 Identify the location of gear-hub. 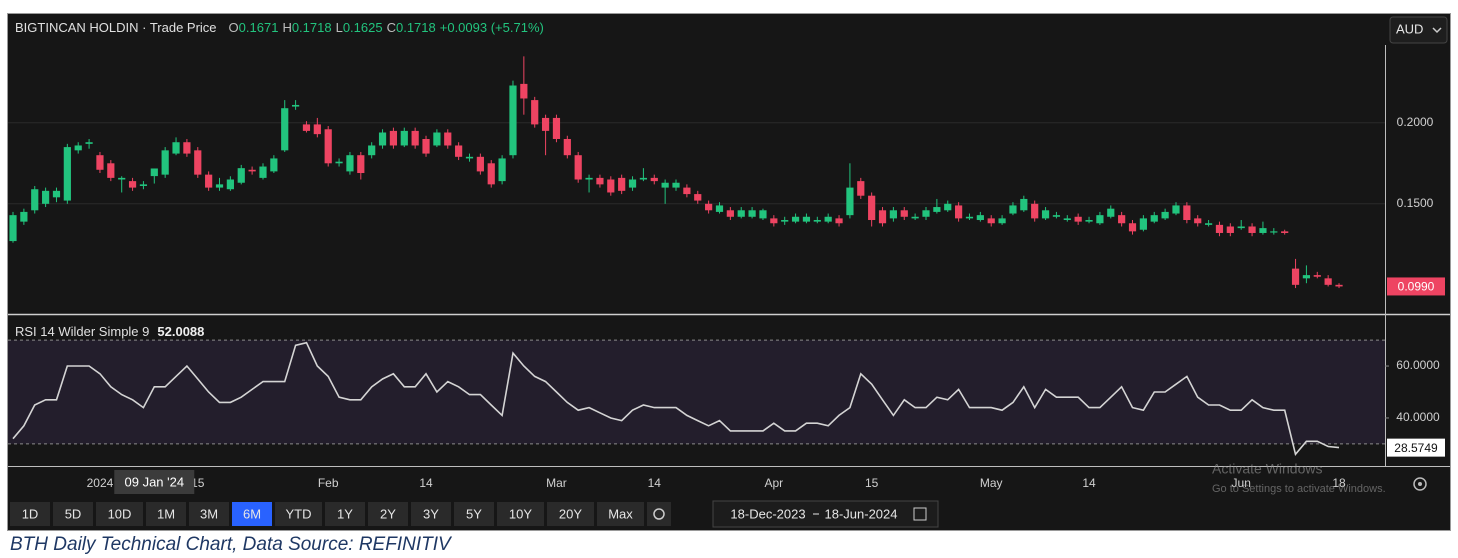
(1420, 484).